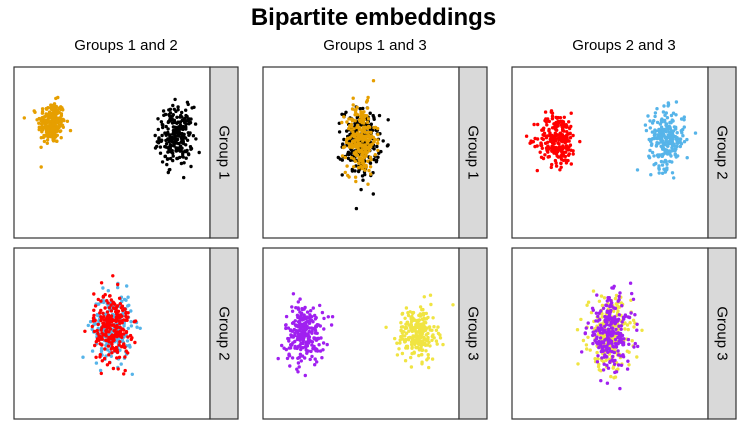  Describe the element at coordinates (110, 325) in the screenshot. I see `point-cluster` at that location.